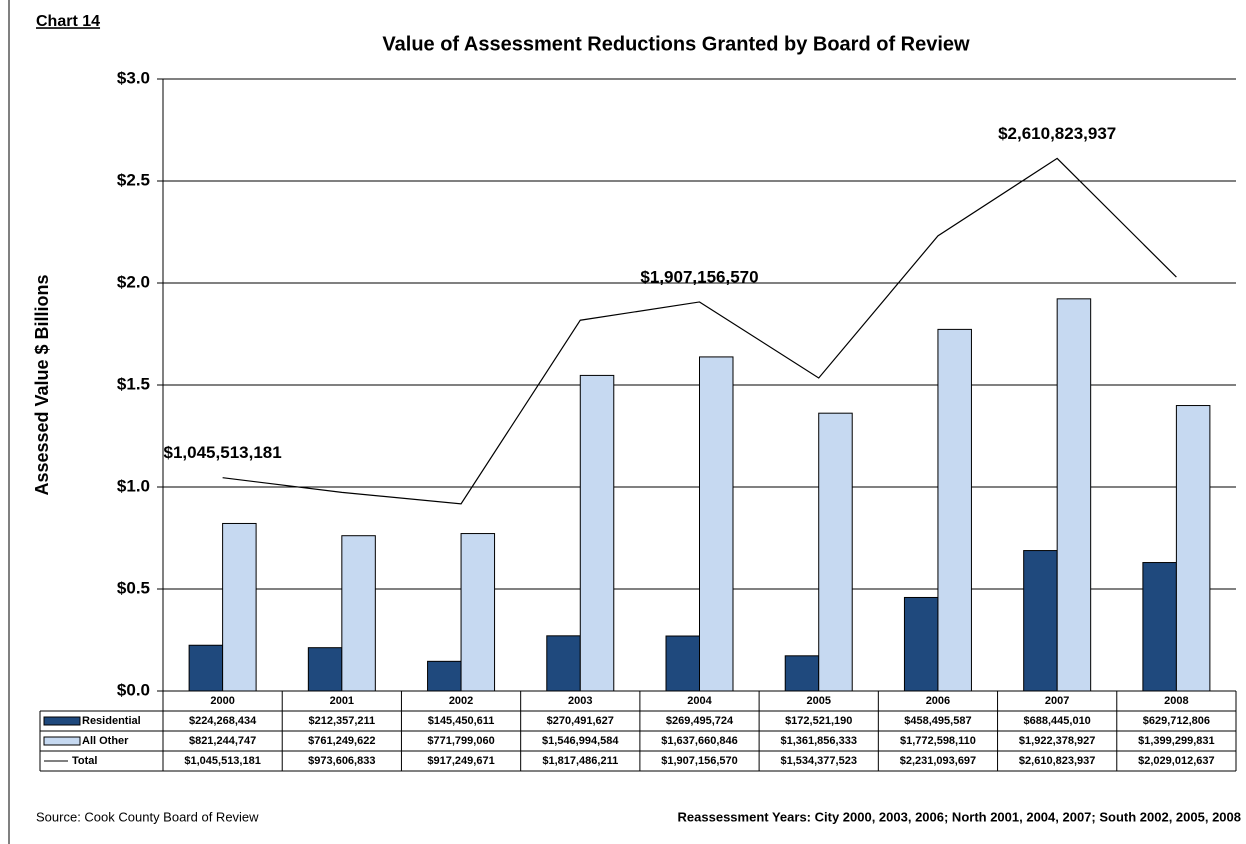 The image size is (1246, 844). Describe the element at coordinates (938, 701) in the screenshot. I see `x-tick-label: 2006` at that location.